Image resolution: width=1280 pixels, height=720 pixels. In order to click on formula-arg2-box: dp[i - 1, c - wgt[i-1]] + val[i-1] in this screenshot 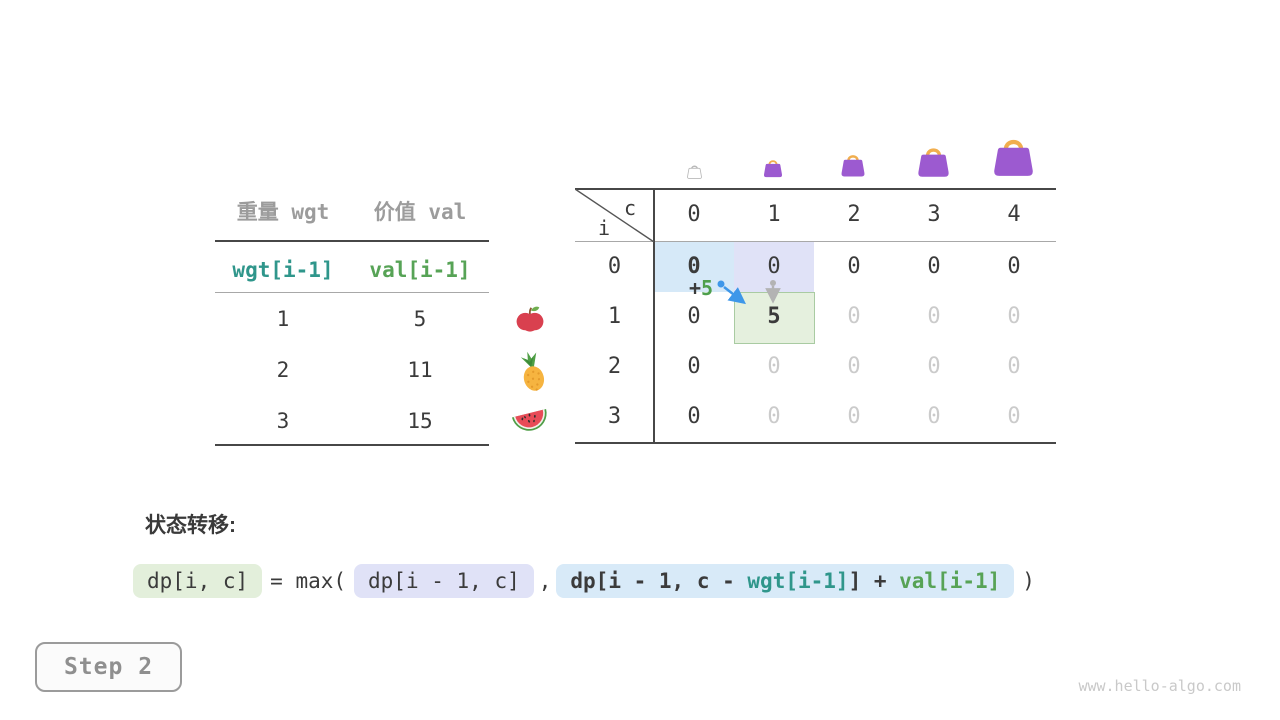, I will do `click(785, 581)`.